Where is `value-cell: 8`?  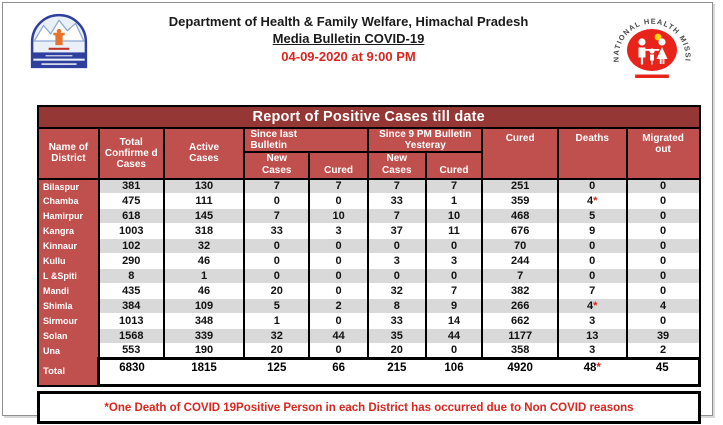
value-cell: 8 is located at coordinates (397, 306).